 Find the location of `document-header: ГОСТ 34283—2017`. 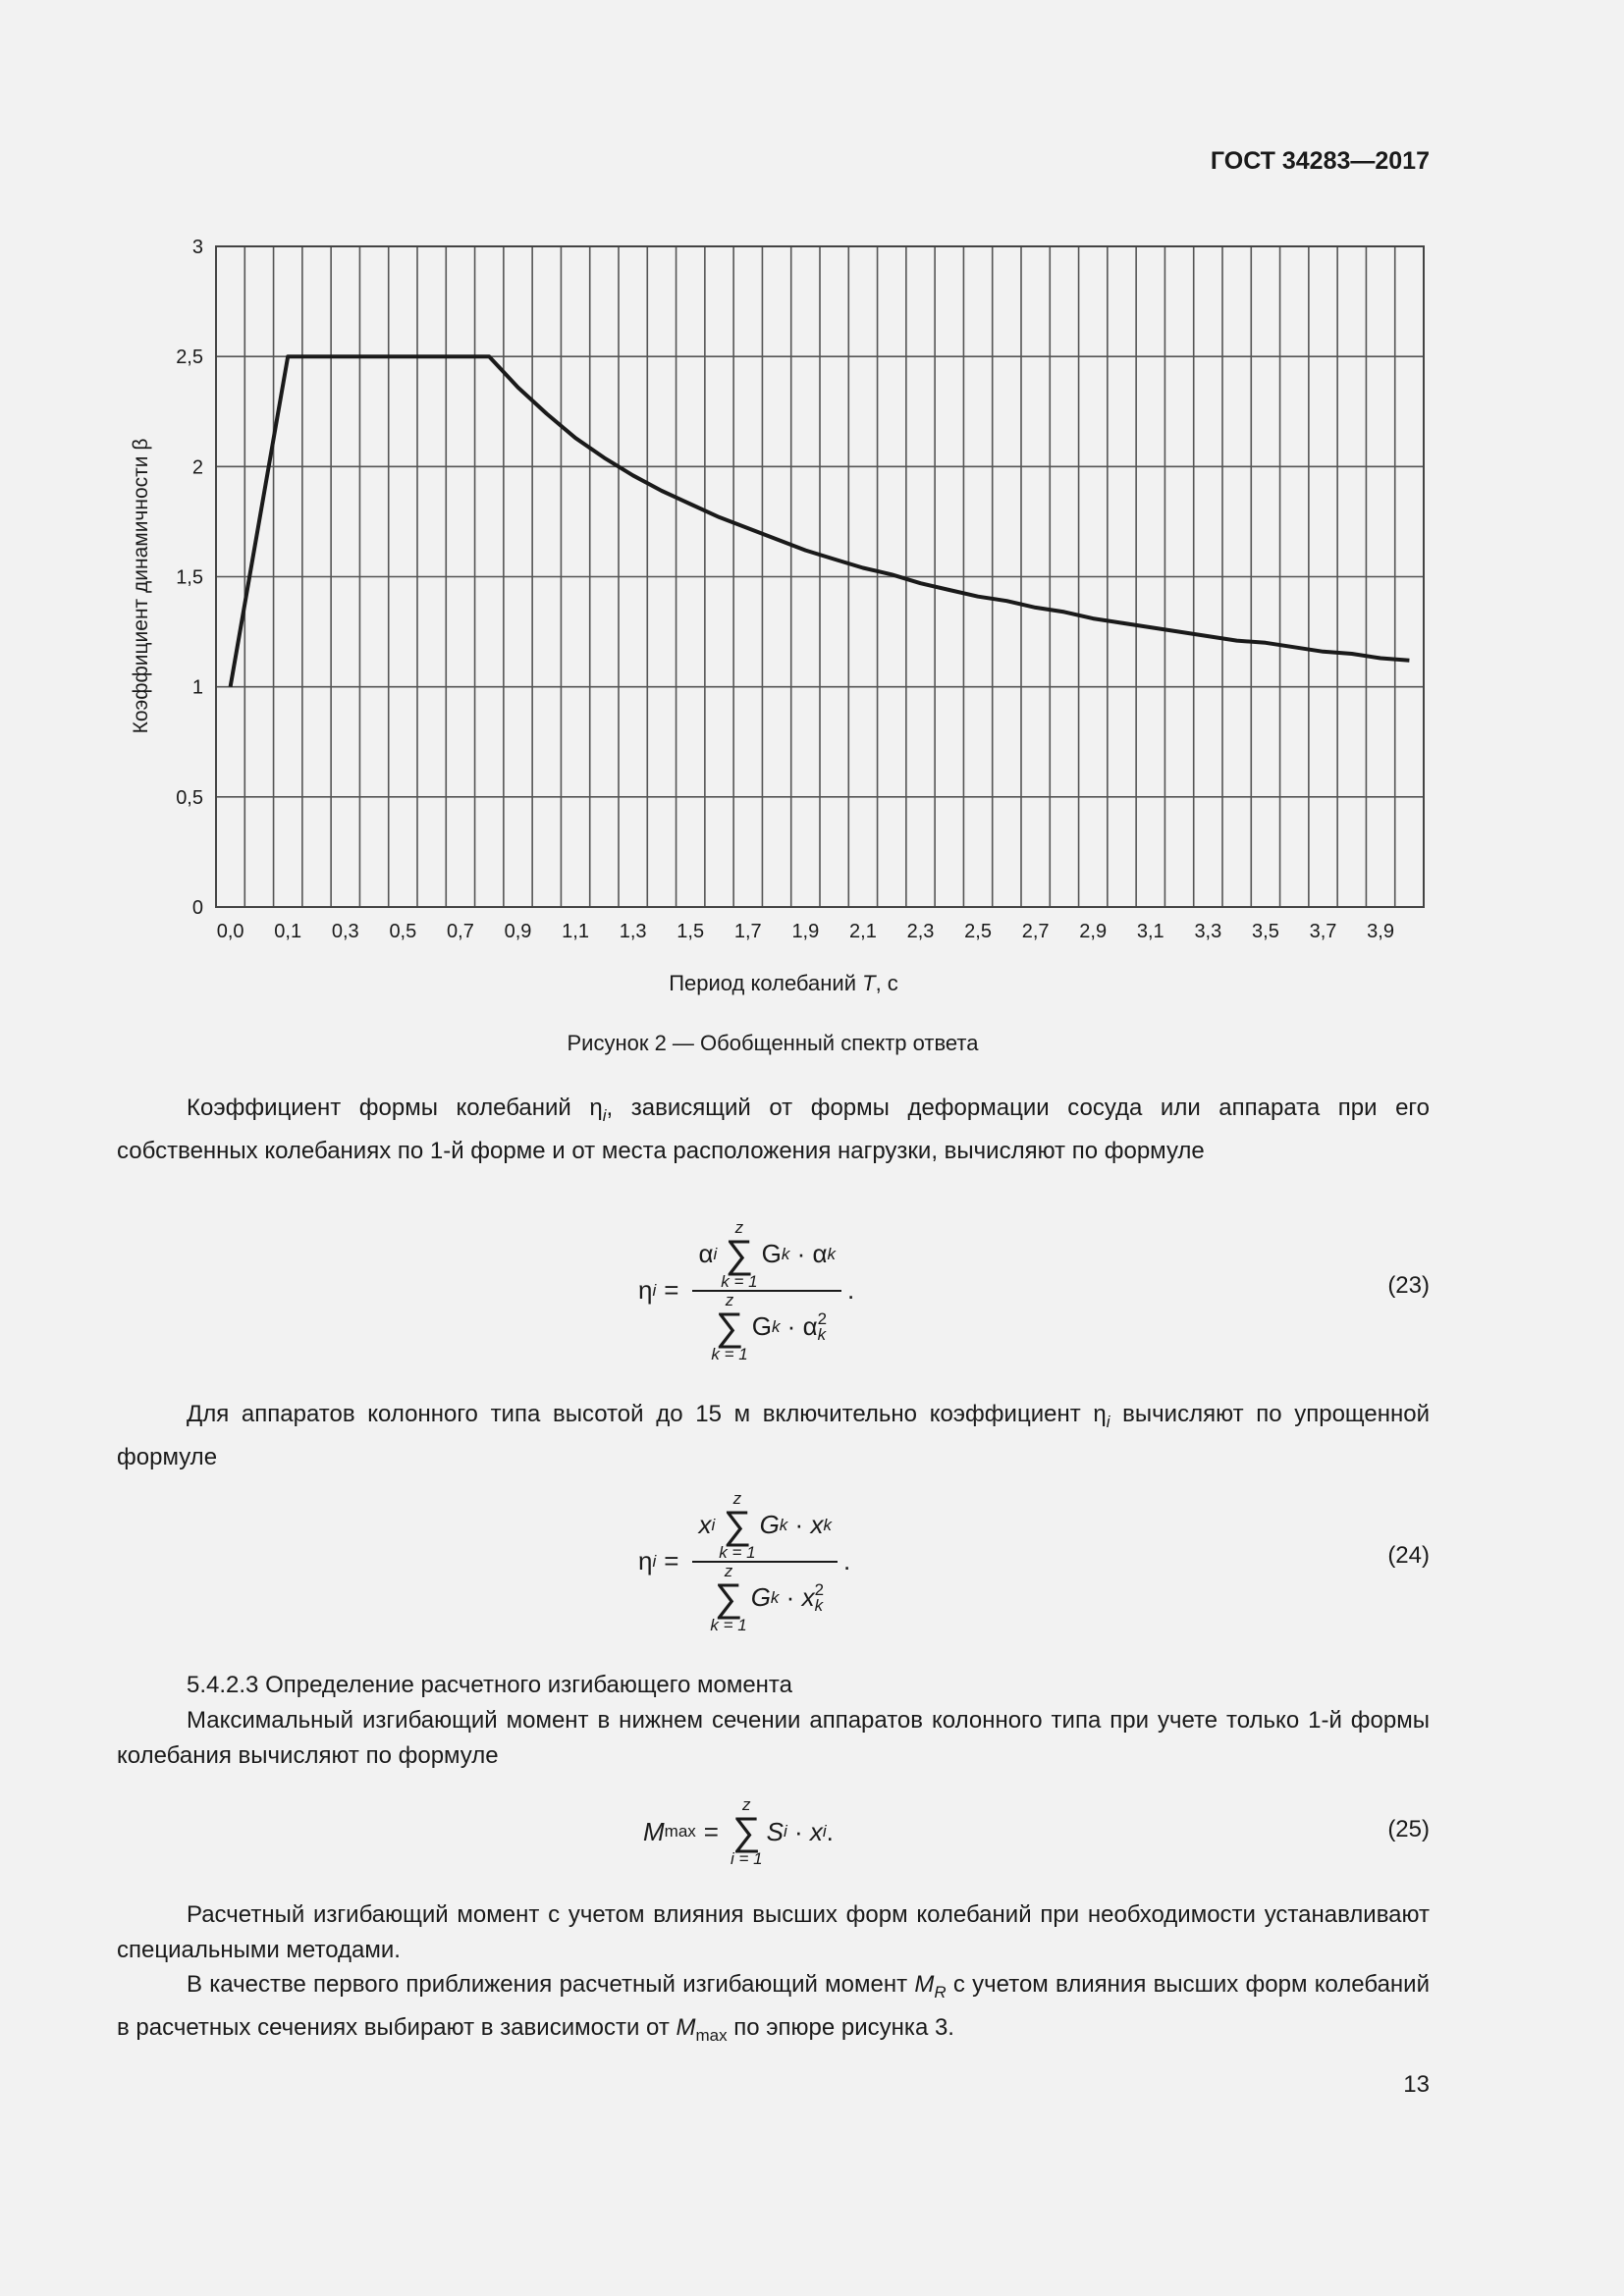

document-header: ГОСТ 34283—2017 is located at coordinates (1320, 161).